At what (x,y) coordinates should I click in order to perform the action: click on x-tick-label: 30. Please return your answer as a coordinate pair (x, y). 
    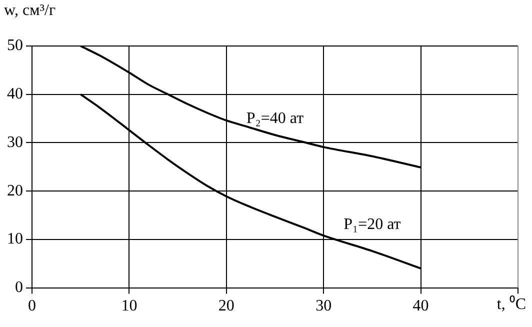
    Looking at the image, I should click on (324, 306).